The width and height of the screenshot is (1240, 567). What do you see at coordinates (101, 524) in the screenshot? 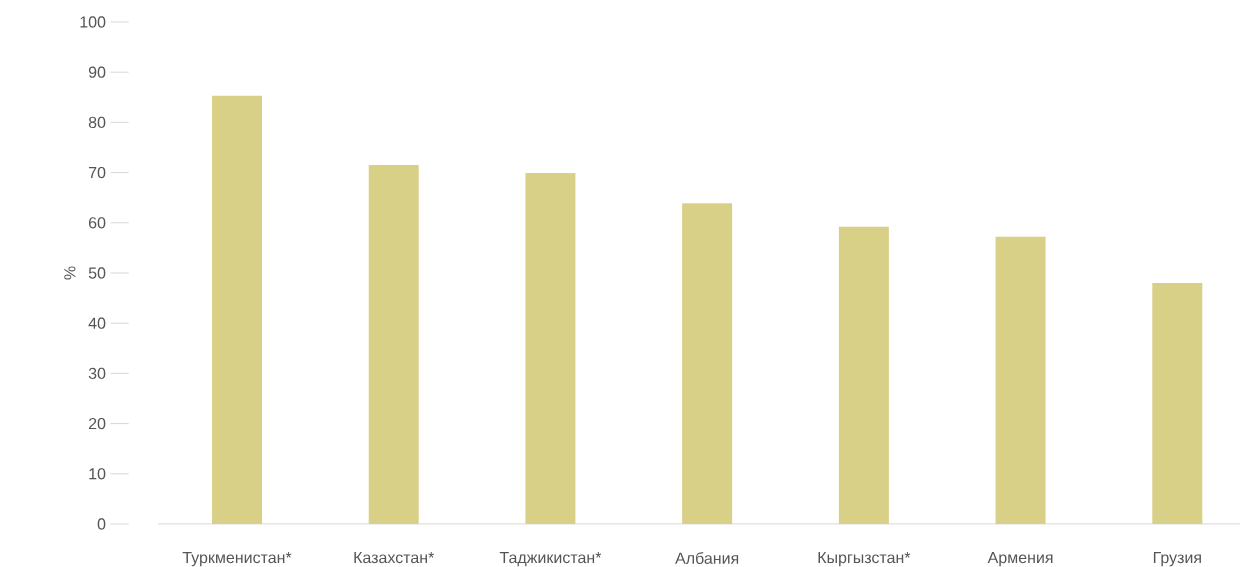
I see `y-tick-label: 0` at bounding box center [101, 524].